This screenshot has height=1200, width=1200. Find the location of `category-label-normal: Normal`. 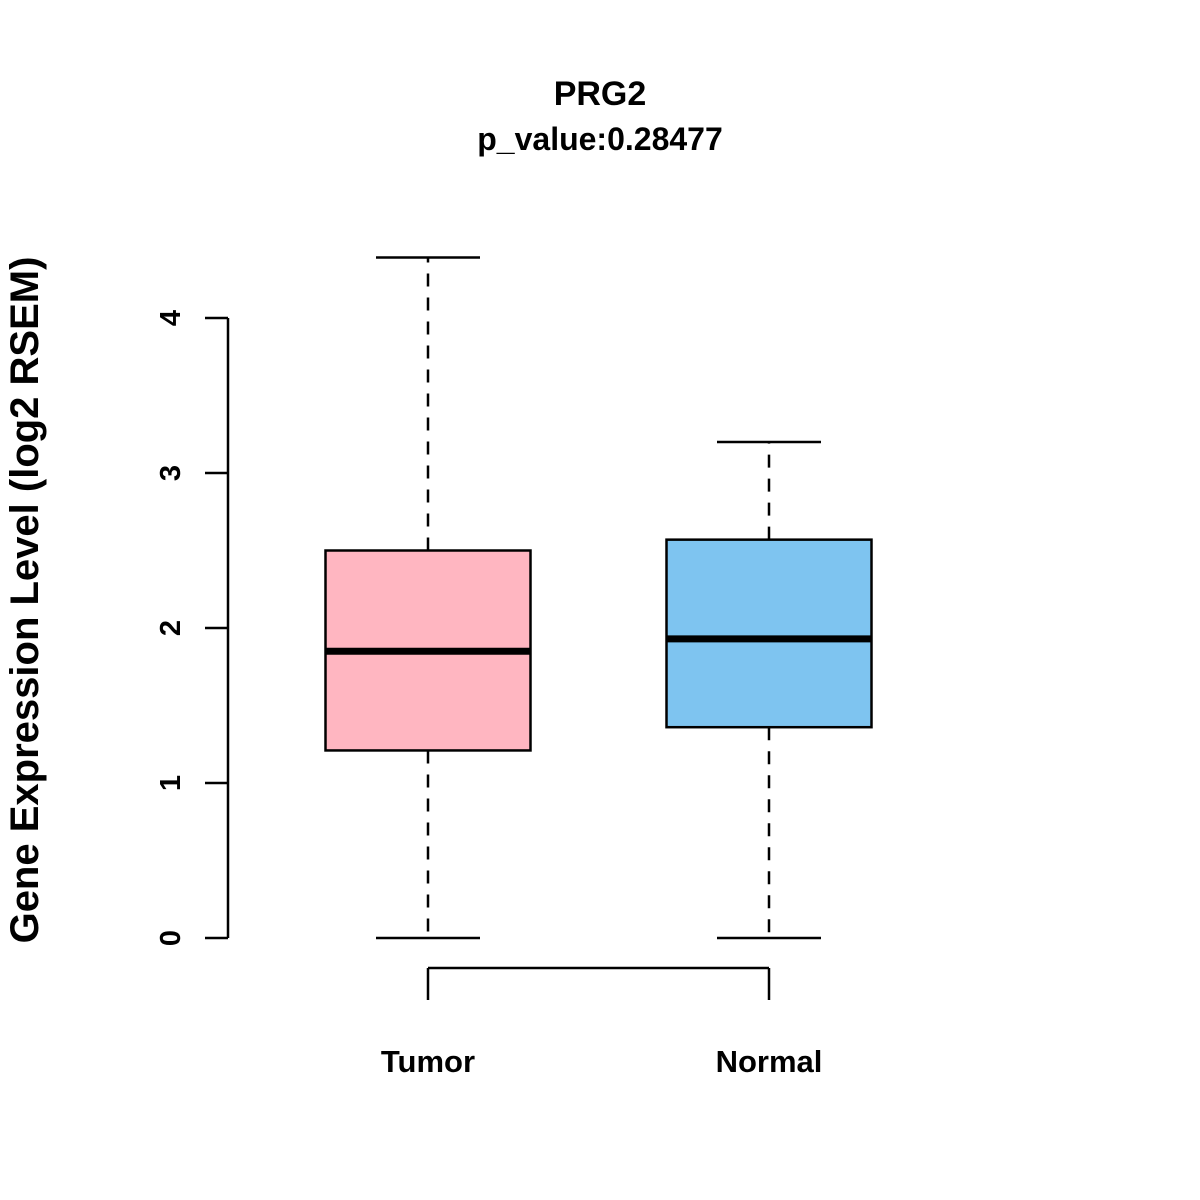

category-label-normal: Normal is located at coordinates (769, 1061).